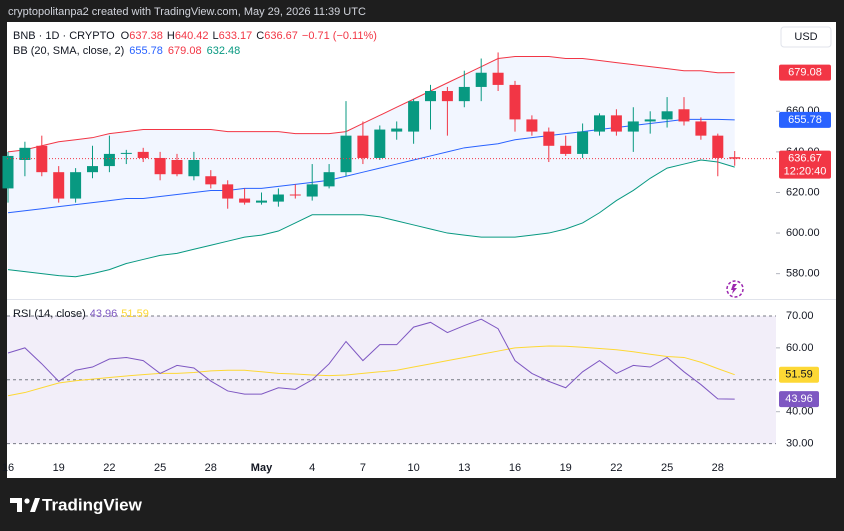  Describe the element at coordinates (224, 51) in the screenshot. I see `bb-value: 632.48` at that location.